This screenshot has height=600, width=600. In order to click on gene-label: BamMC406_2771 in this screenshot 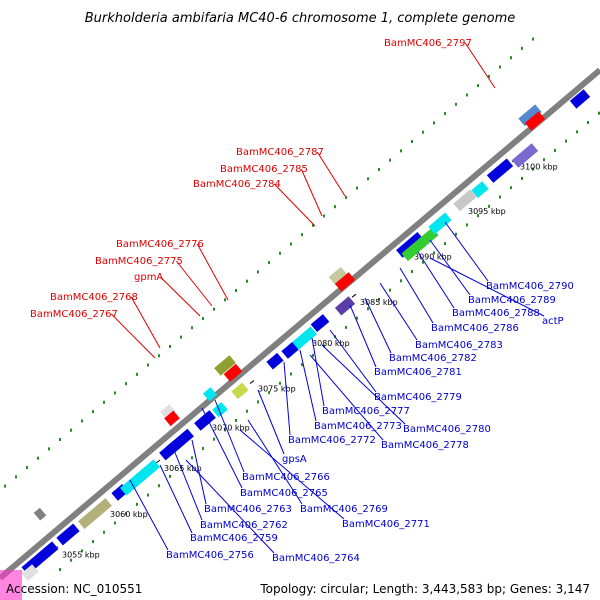, I will do `click(386, 524)`.